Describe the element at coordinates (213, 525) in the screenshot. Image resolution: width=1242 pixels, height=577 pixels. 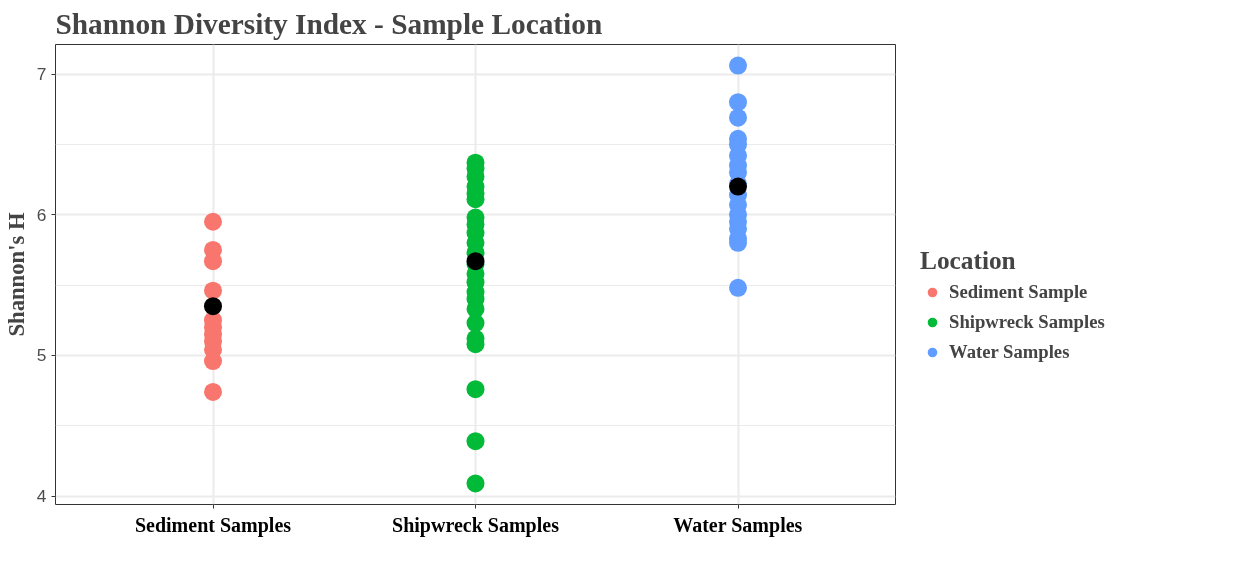
I see `x-tick-label: Sediment Samples` at that location.